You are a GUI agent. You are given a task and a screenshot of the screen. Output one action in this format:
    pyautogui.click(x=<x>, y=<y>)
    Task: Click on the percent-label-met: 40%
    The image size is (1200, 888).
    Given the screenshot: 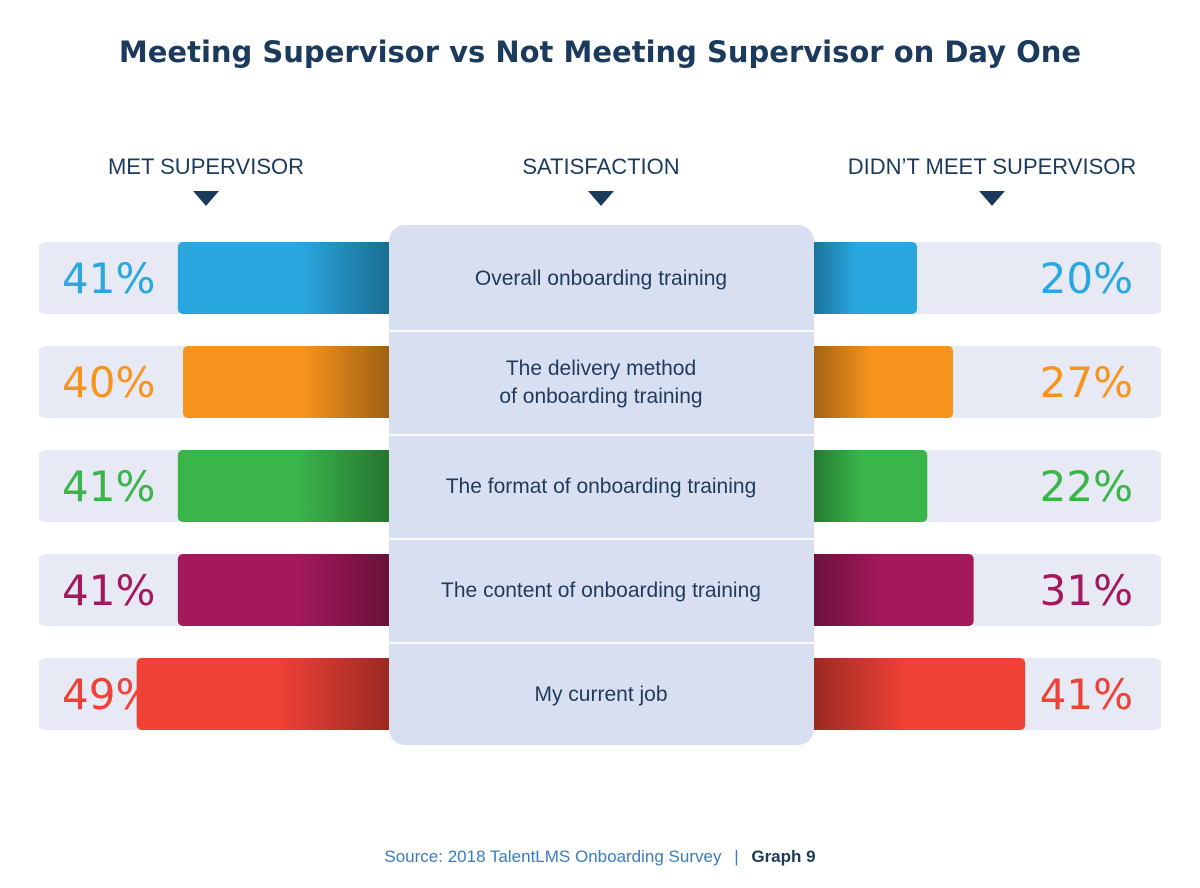 What is the action you would take?
    pyautogui.click(x=108, y=382)
    